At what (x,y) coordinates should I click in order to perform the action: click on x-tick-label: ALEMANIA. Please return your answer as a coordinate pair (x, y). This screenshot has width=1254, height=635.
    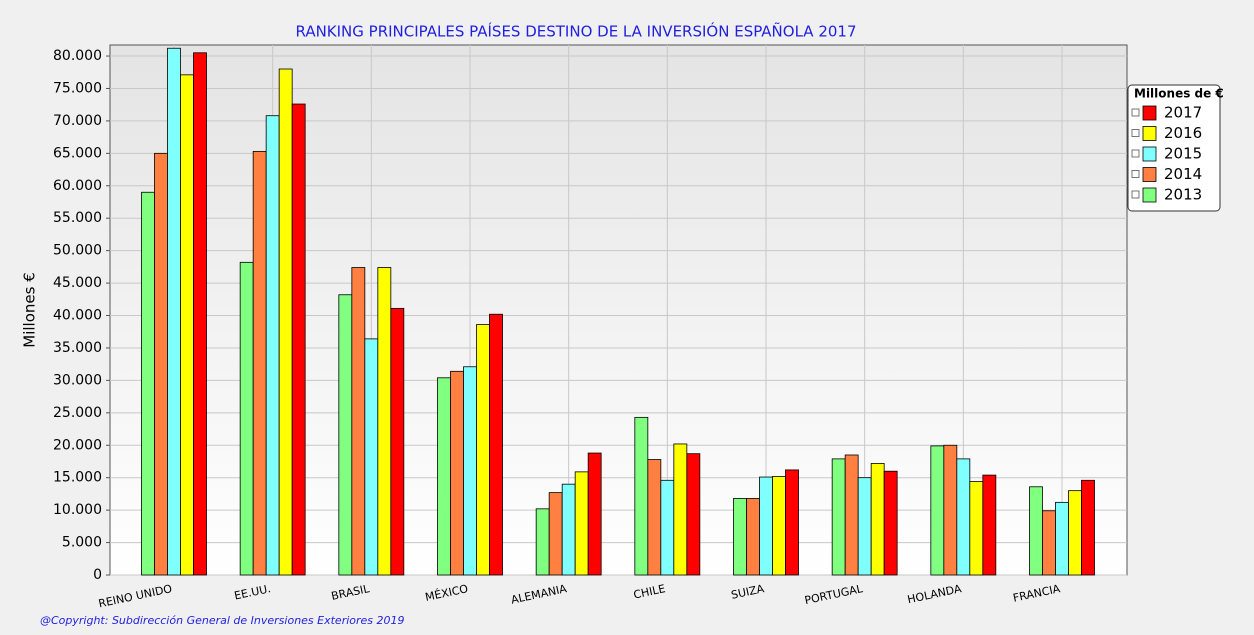
    Looking at the image, I should click on (539, 594).